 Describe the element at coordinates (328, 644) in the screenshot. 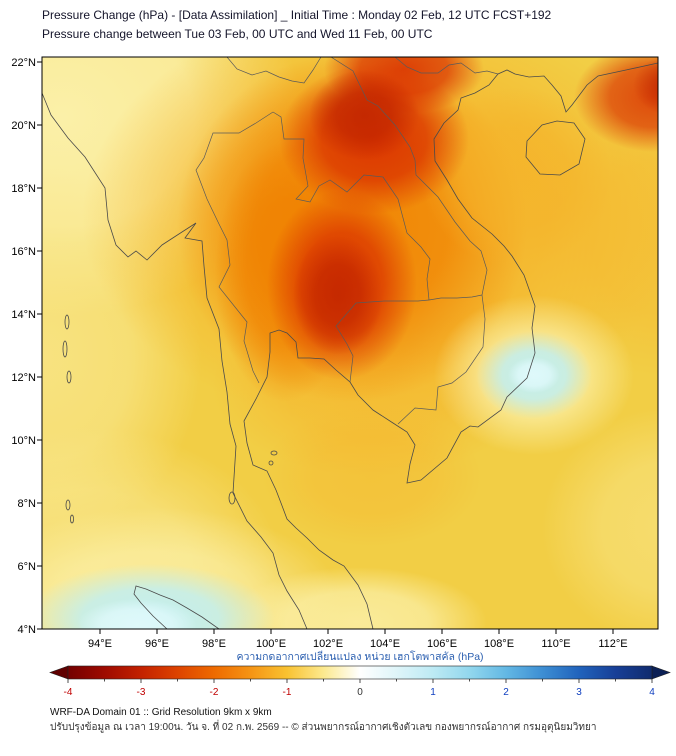

I see `x-tick-label: 102°E` at that location.